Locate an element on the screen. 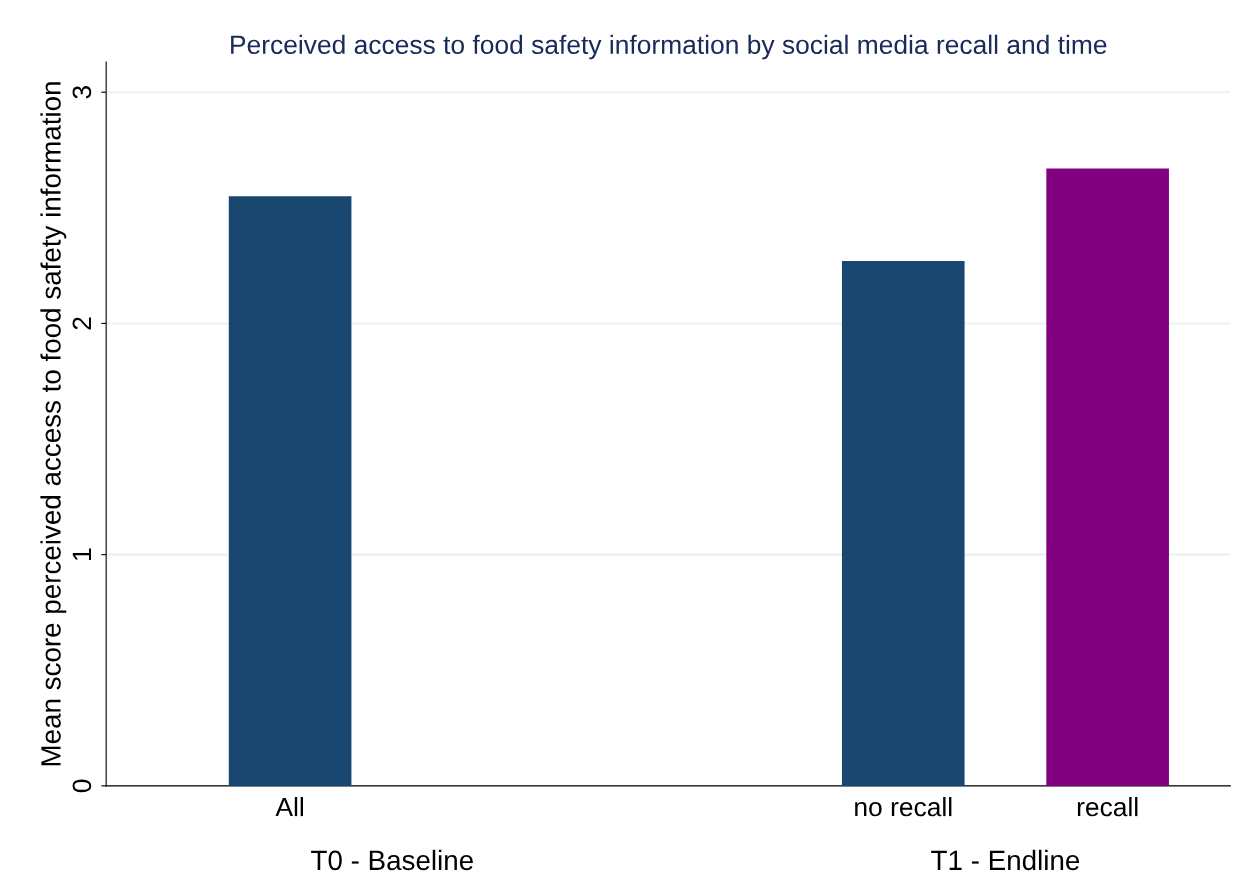 The width and height of the screenshot is (1249, 888). y-tick-label: 2 is located at coordinates (81, 323).